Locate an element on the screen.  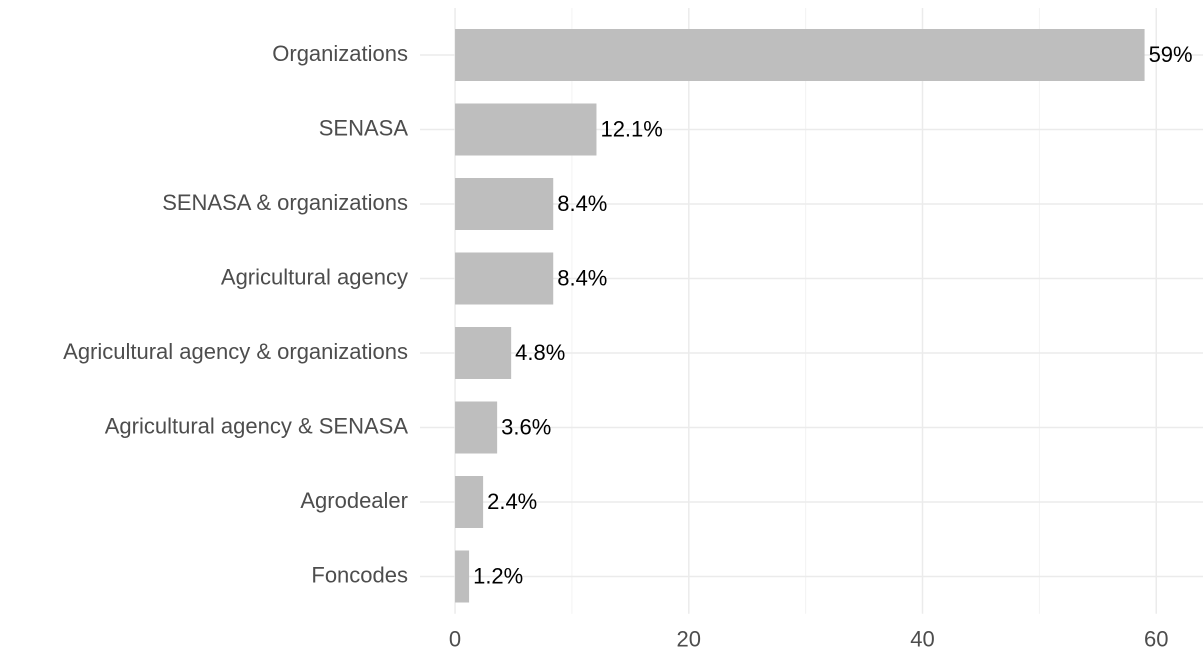
value-label: 59% is located at coordinates (1171, 54).